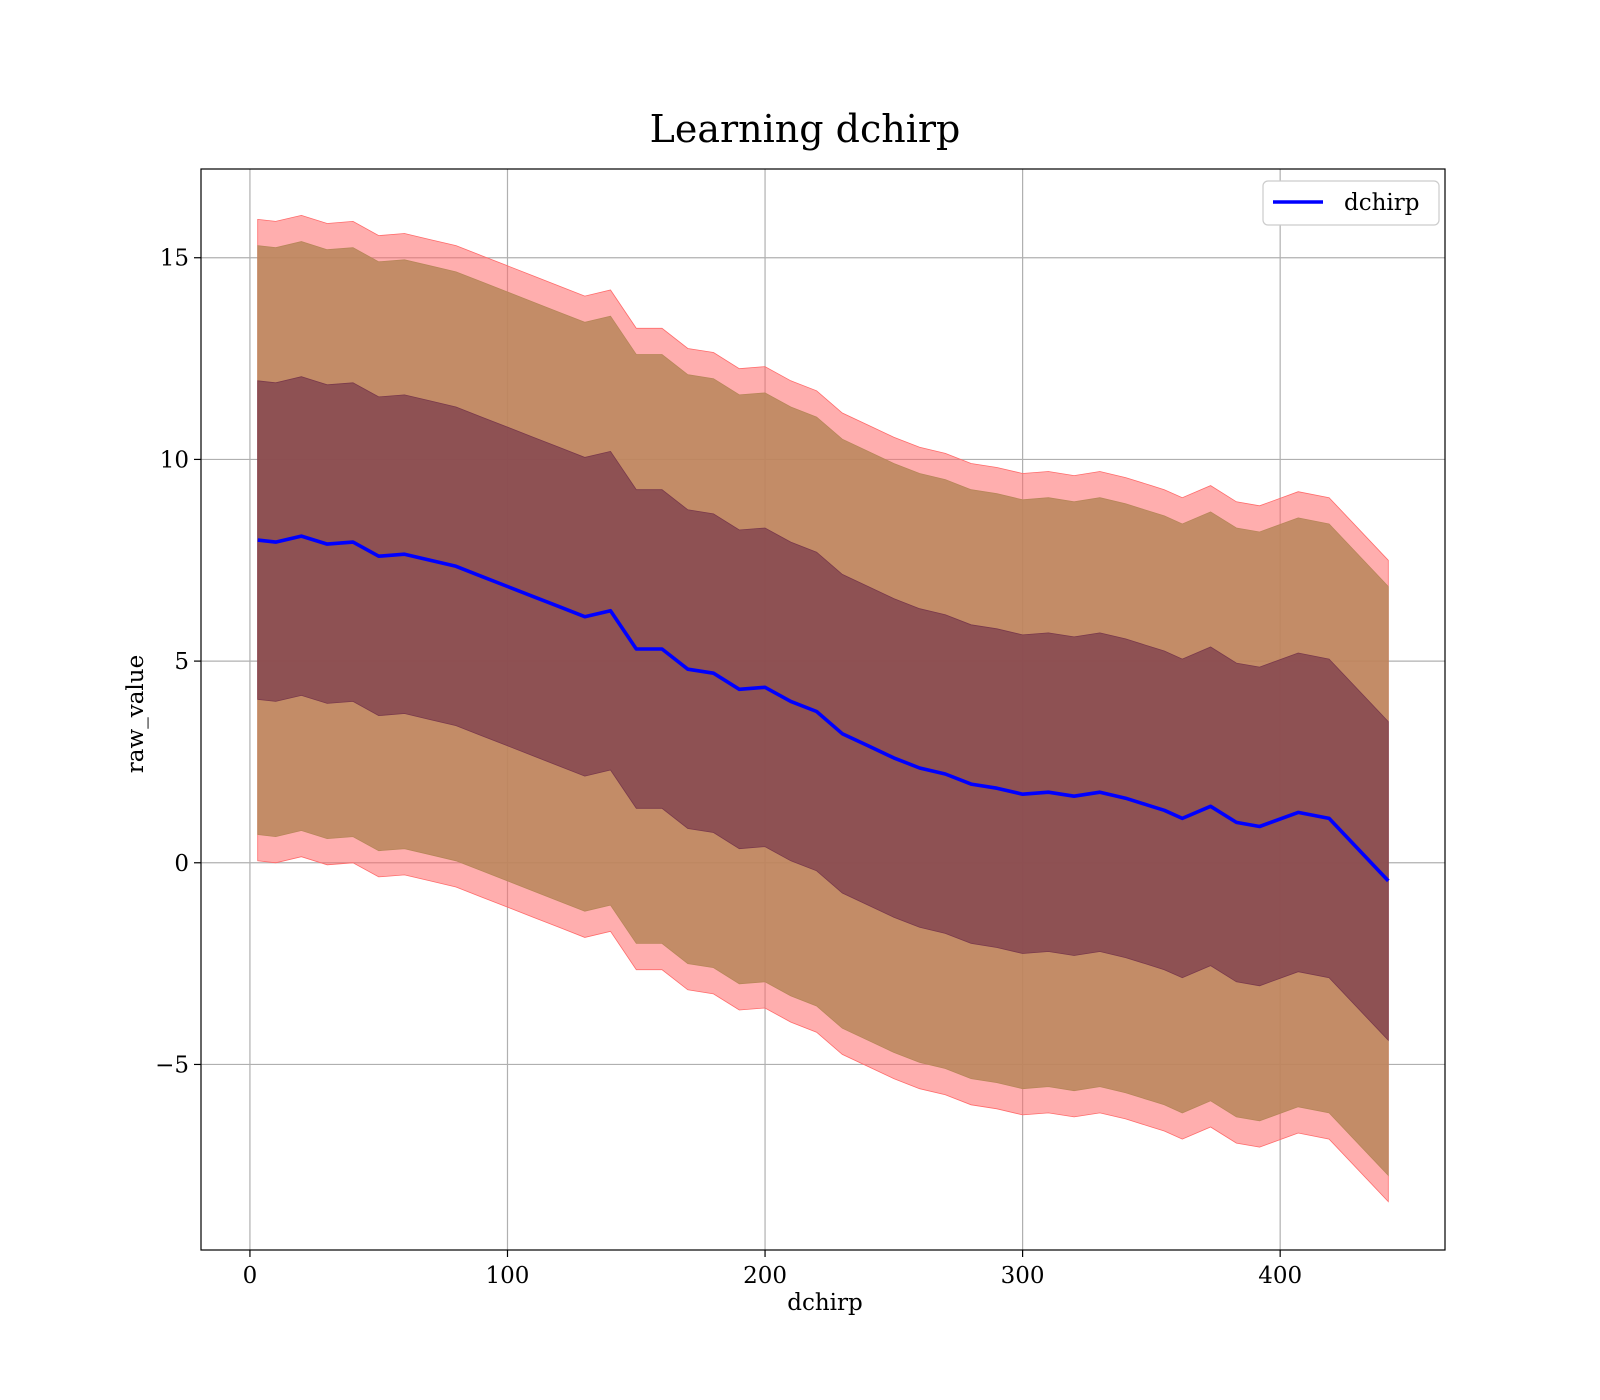  Describe the element at coordinates (174, 460) in the screenshot. I see `y-tick-label-3: 10` at that location.